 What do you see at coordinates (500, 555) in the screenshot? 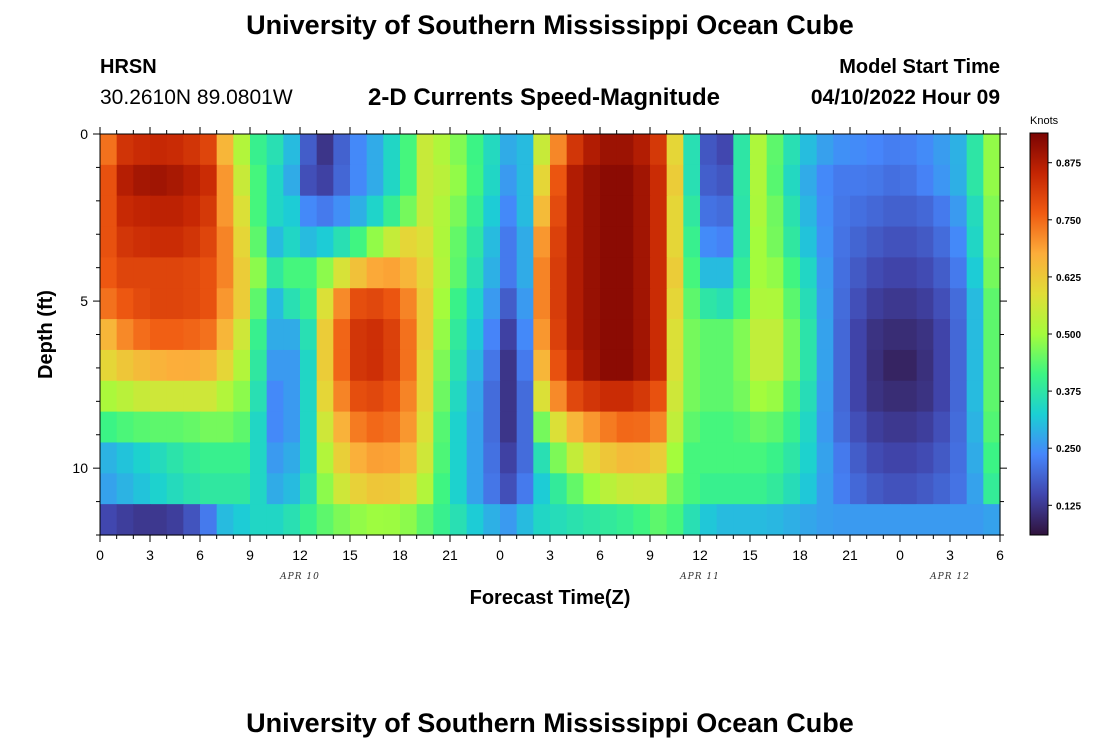
I see `x-tick-label: 0` at bounding box center [500, 555].